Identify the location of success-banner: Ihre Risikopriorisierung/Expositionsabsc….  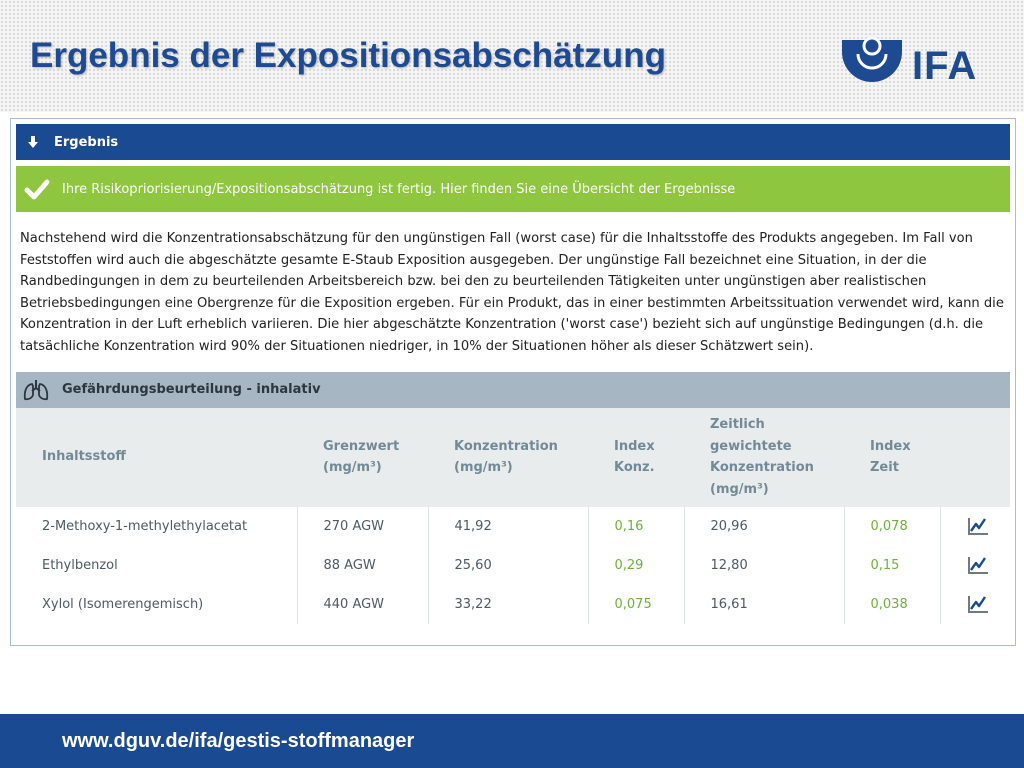
(513, 189).